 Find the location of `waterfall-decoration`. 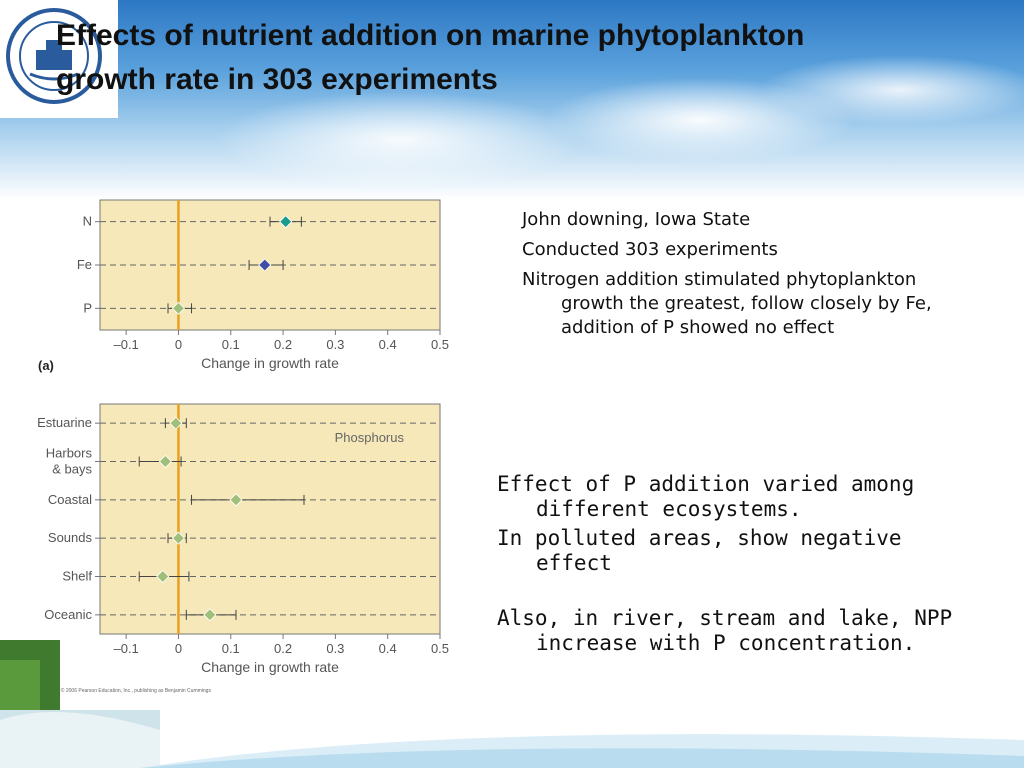

waterfall-decoration is located at coordinates (80, 704).